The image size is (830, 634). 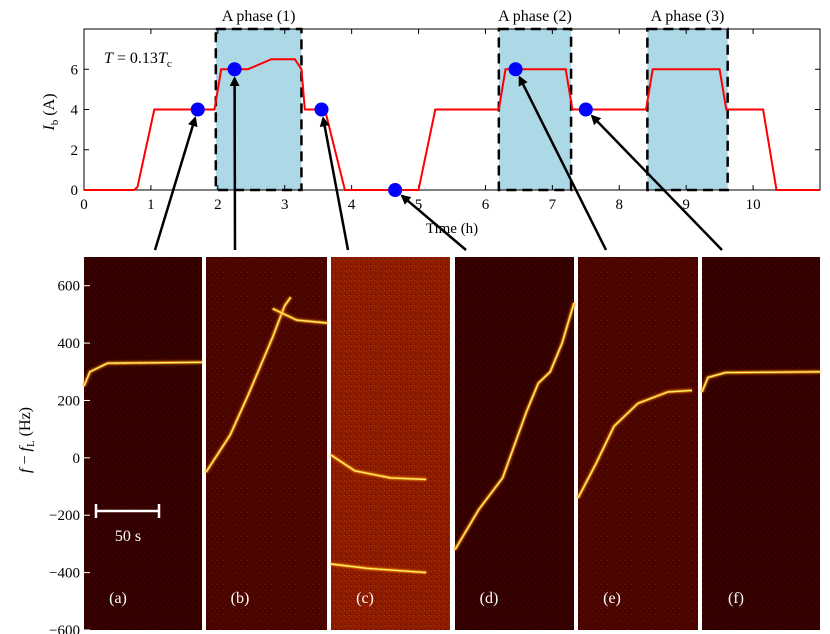 I want to click on scale-bar: 50 s, so click(x=127, y=524).